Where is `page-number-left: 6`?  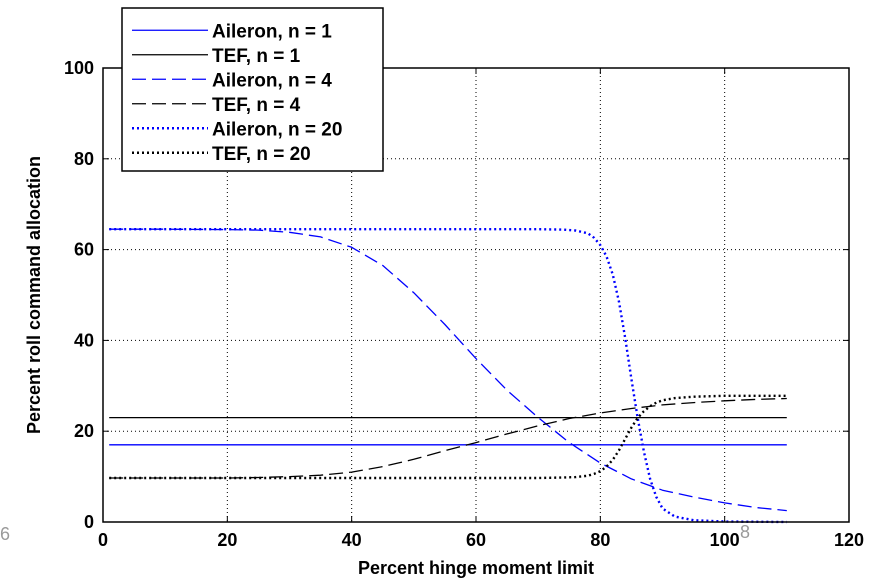 page-number-left: 6 is located at coordinates (5, 534).